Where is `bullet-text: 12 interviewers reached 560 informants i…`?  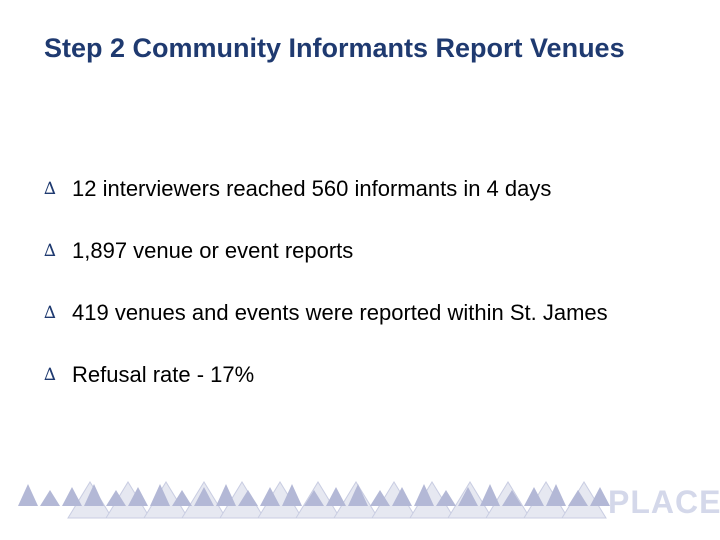
bullet-text: 12 interviewers reached 560 informants i… is located at coordinates (312, 188).